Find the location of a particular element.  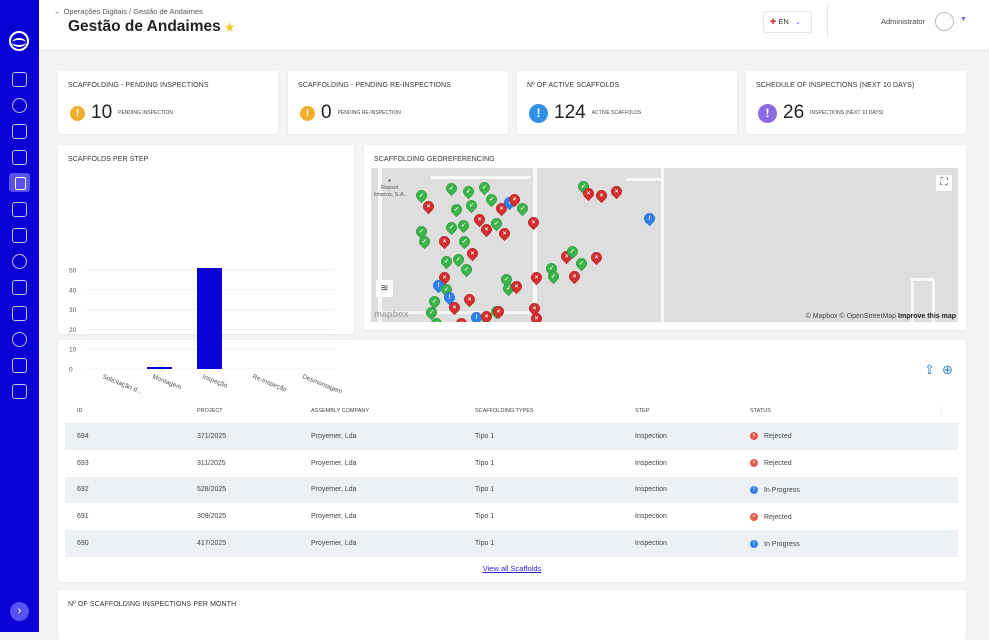

column-header: STATUS is located at coordinates (760, 410).